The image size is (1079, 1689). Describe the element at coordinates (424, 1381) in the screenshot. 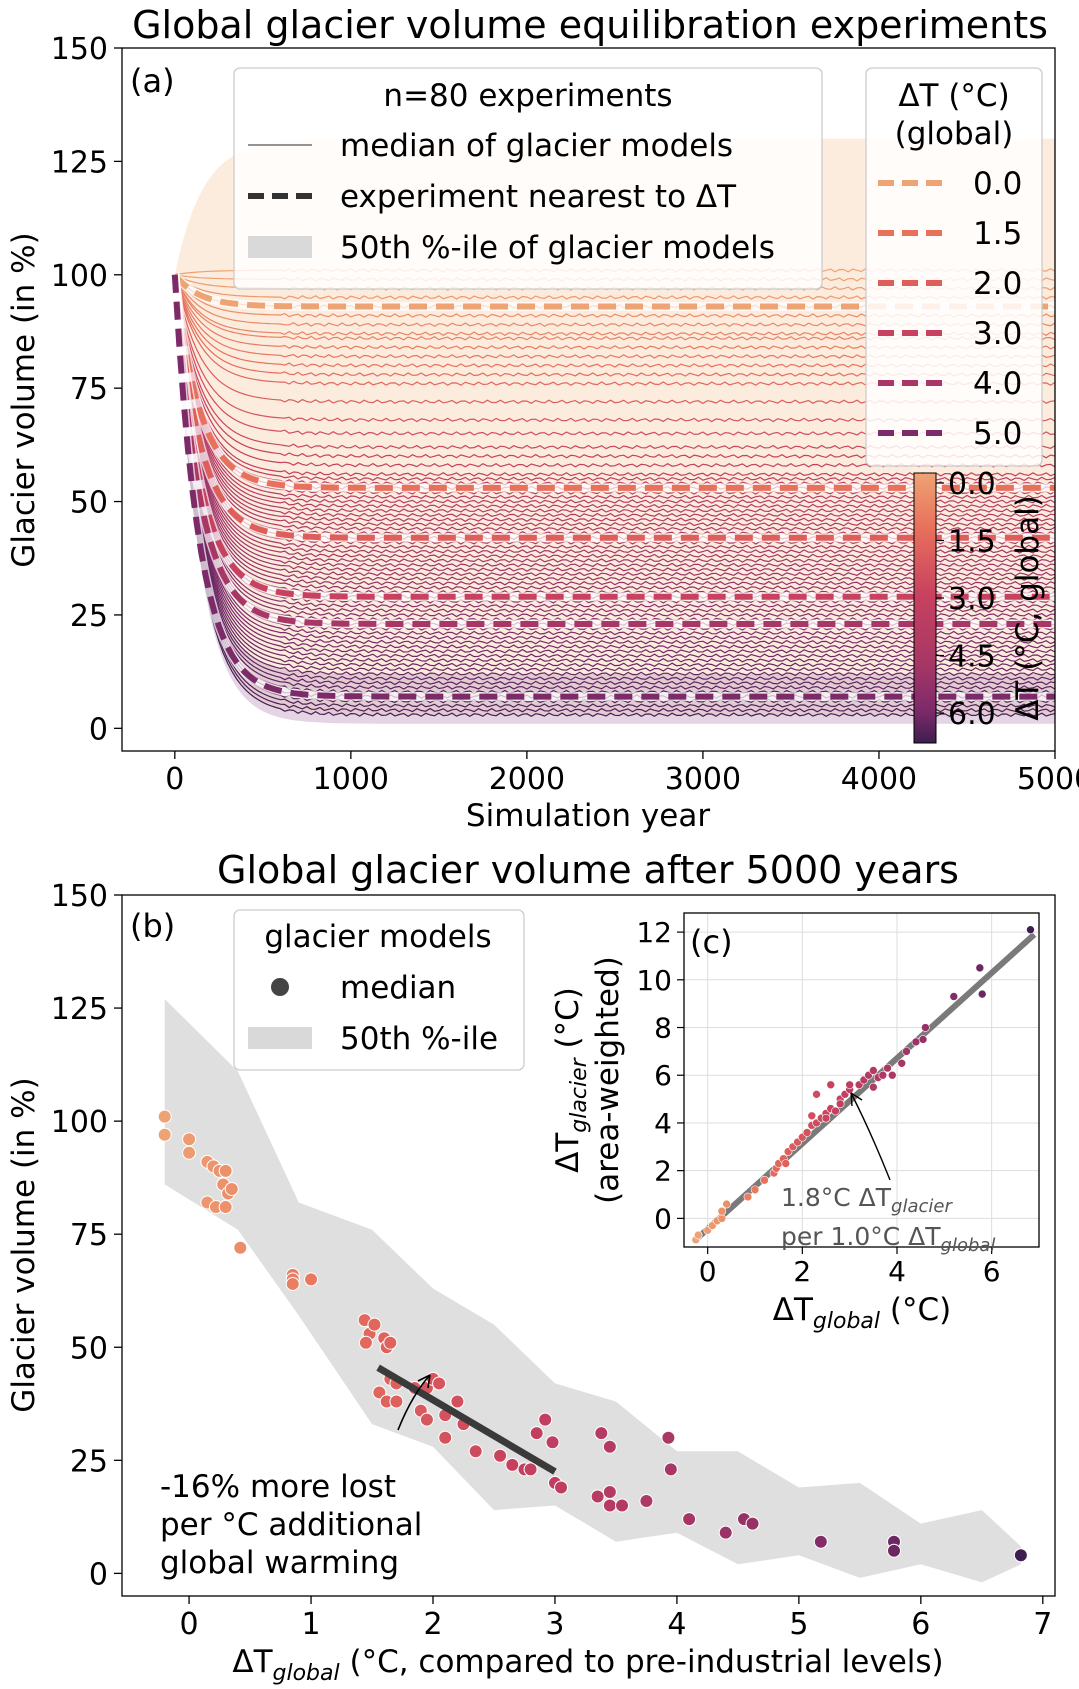

I see `panel-b-annotation-arrowhead` at that location.